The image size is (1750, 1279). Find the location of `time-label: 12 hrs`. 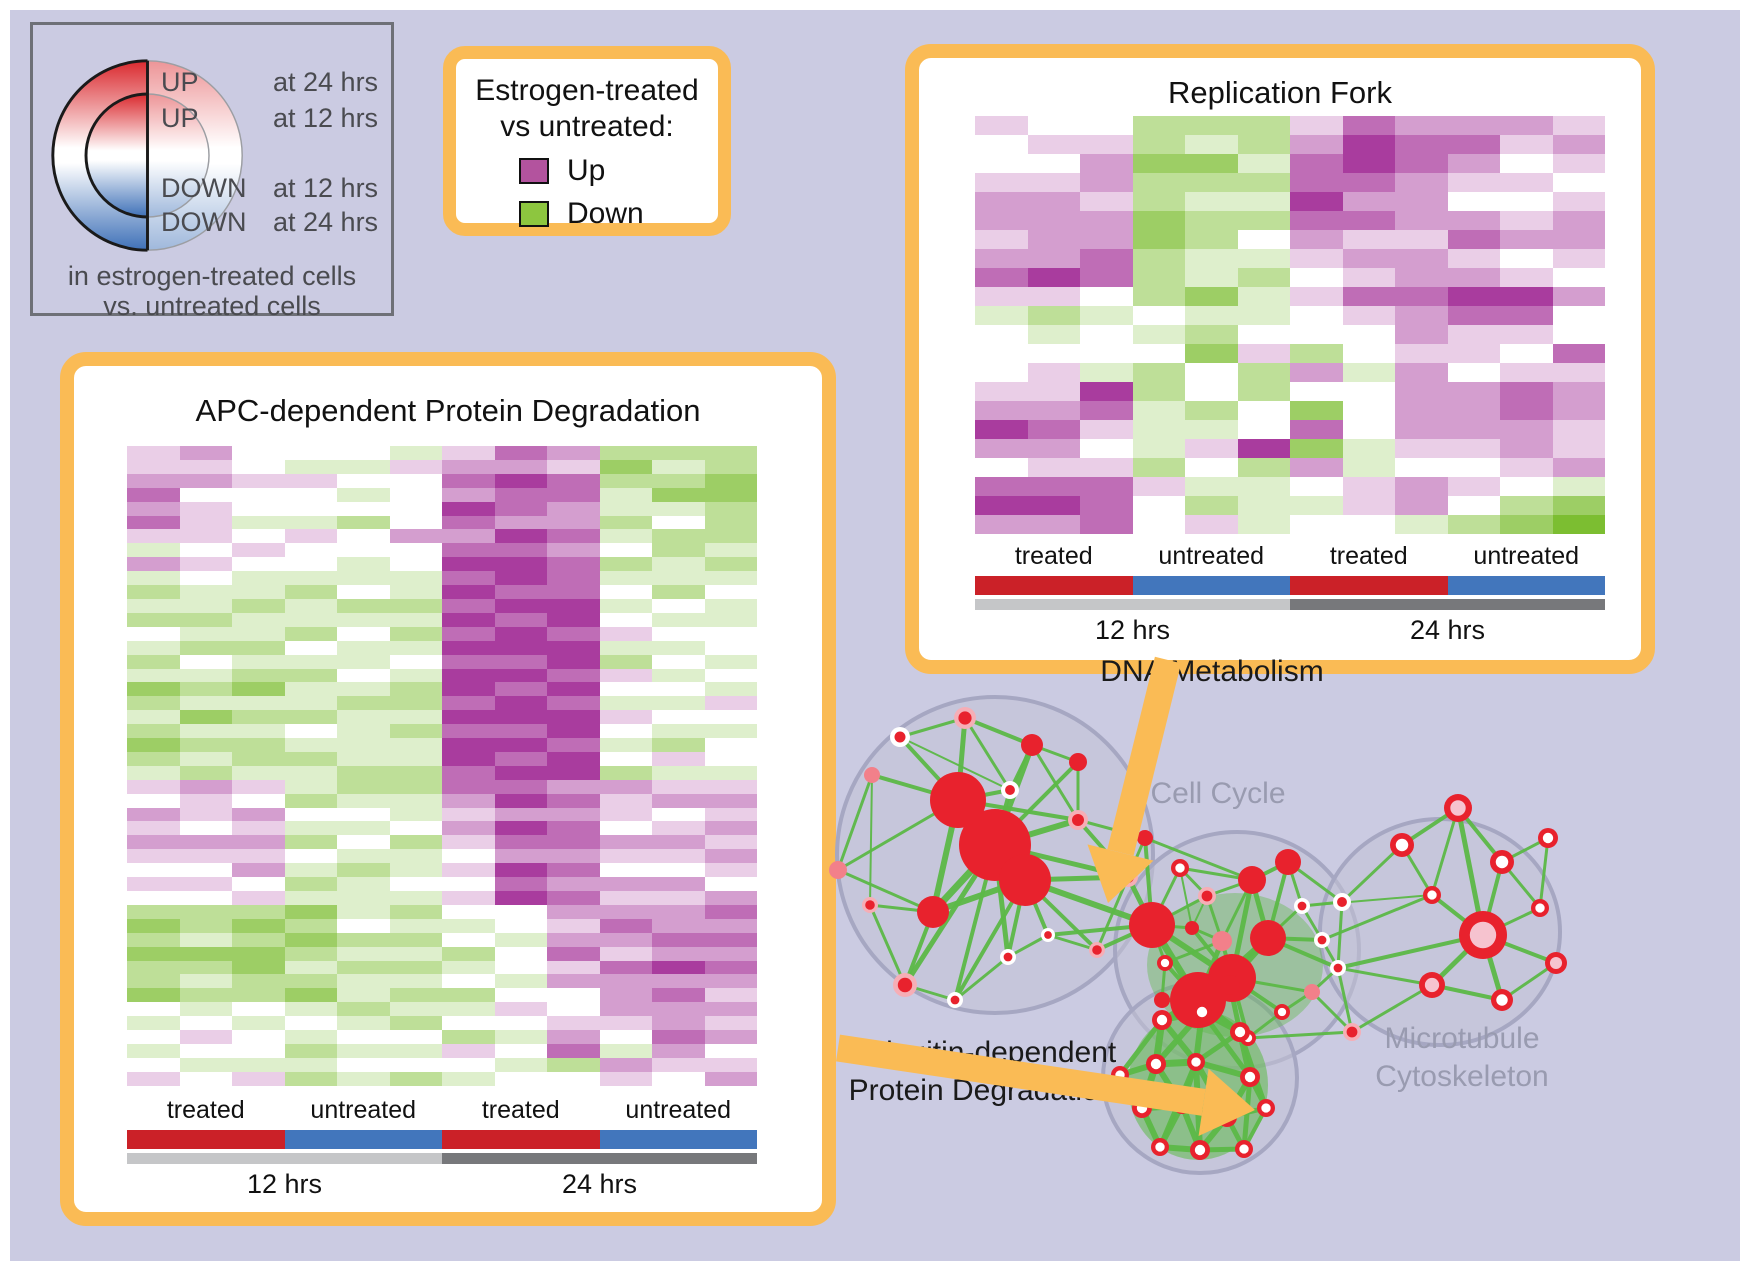

time-label: 12 hrs is located at coordinates (1132, 630).